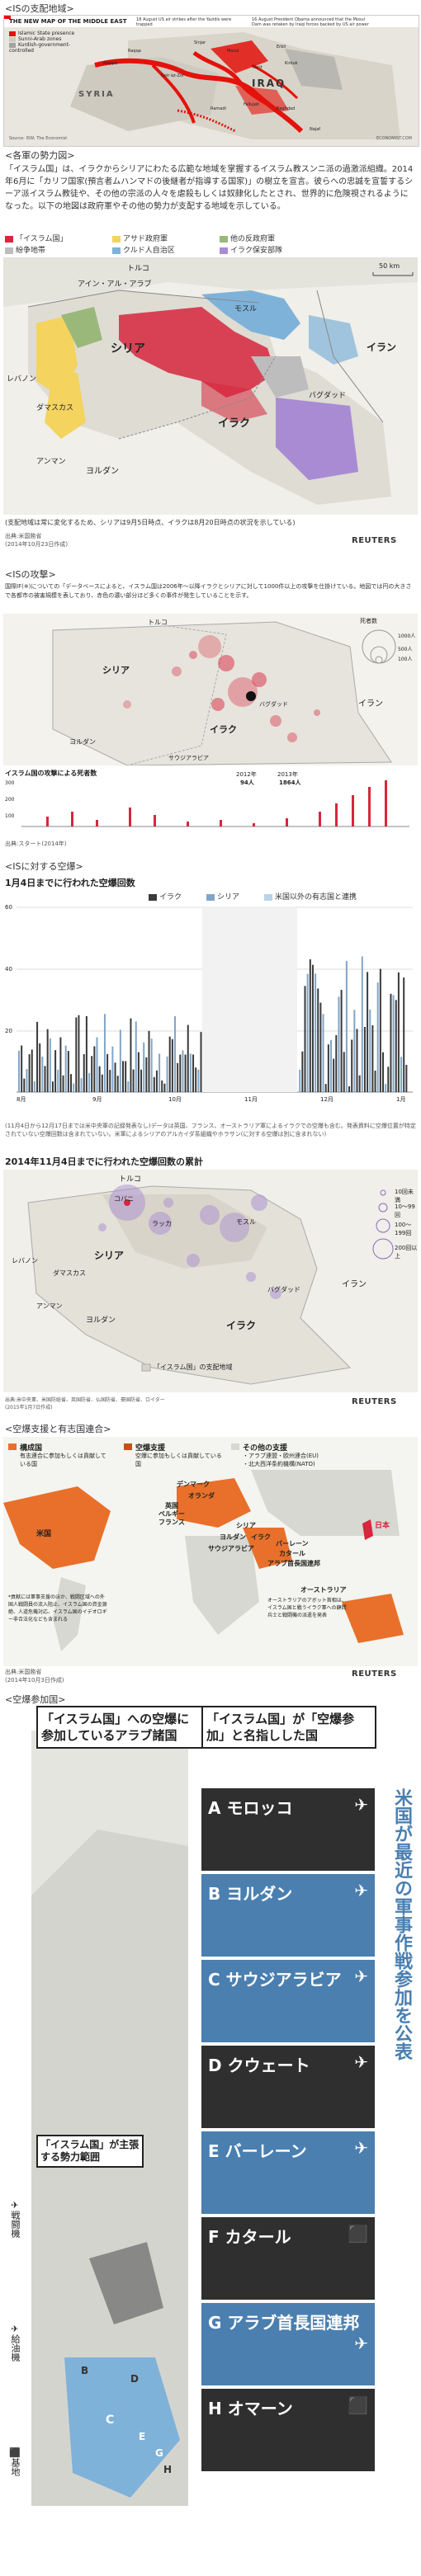  I want to click on attacks-legend-title: 死者数, so click(368, 621).